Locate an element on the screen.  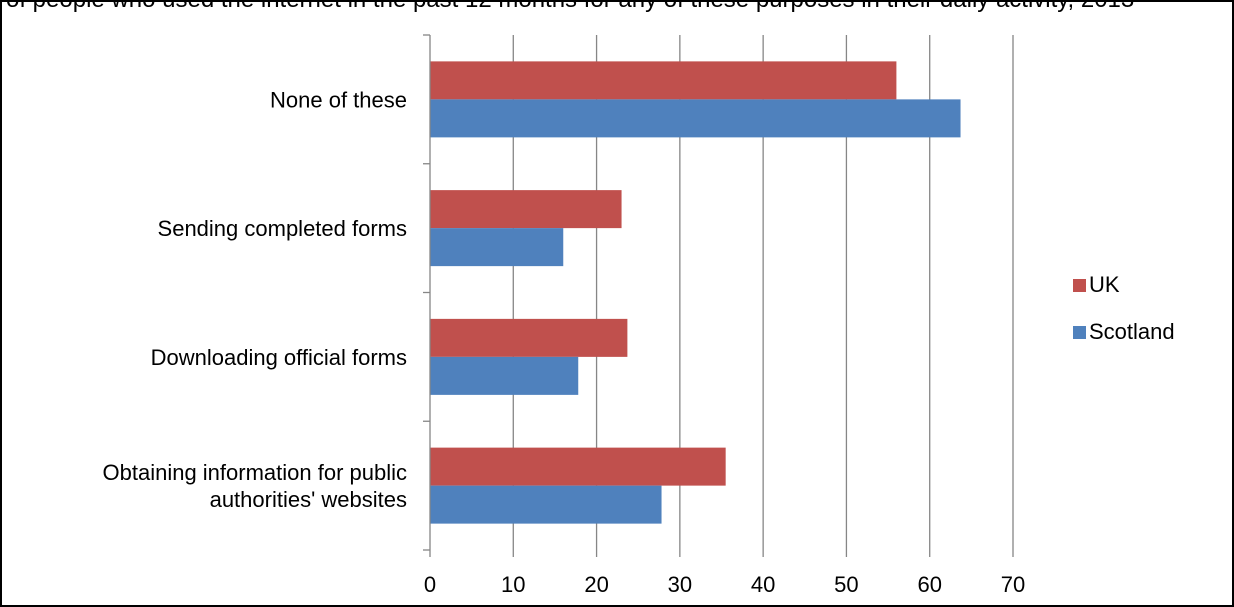
x-tick-label: 10 is located at coordinates (513, 584).